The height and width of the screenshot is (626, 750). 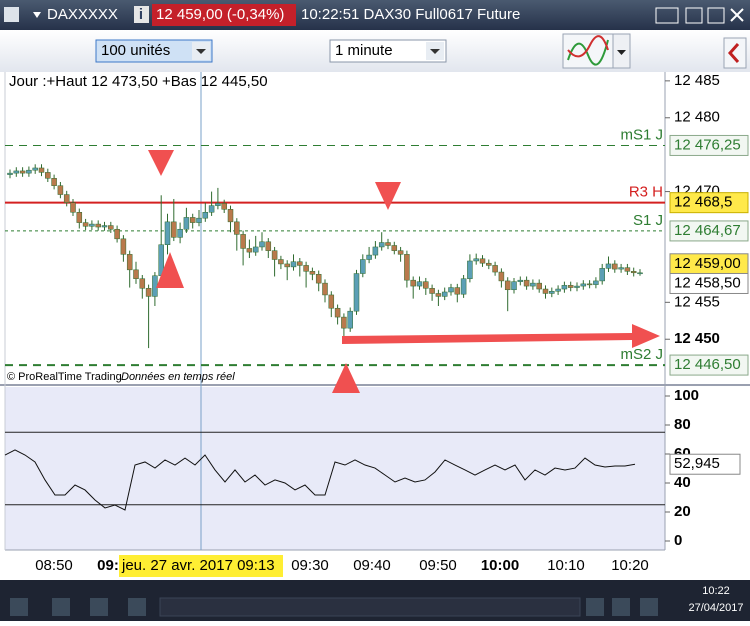 What do you see at coordinates (686, 395) in the screenshot?
I see `y-tick-label: 100` at bounding box center [686, 395].